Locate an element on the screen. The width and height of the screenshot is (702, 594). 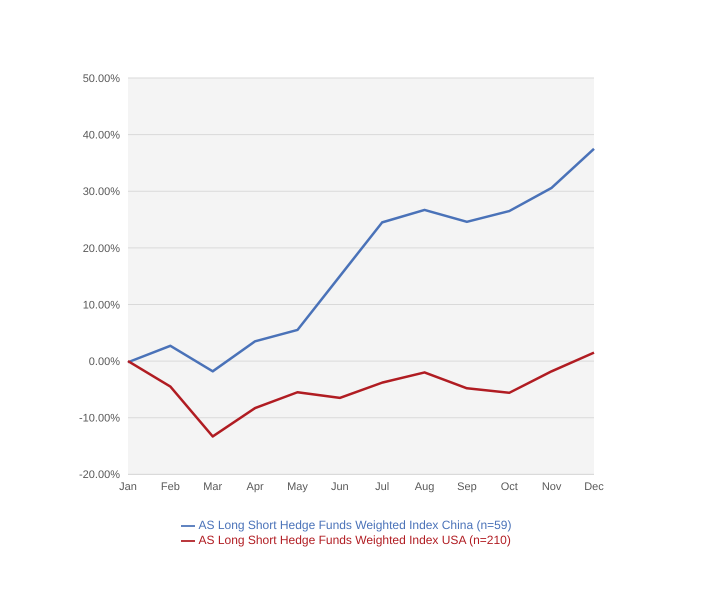
y-tick-label: 50.00% is located at coordinates (101, 78).